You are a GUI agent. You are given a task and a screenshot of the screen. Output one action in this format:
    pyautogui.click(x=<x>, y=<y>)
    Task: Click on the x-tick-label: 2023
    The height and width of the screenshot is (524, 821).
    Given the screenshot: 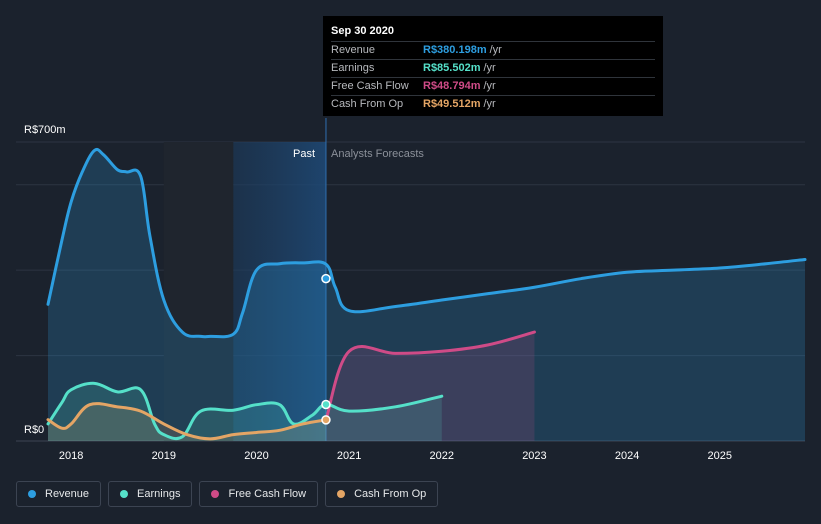 What is the action you would take?
    pyautogui.click(x=534, y=456)
    